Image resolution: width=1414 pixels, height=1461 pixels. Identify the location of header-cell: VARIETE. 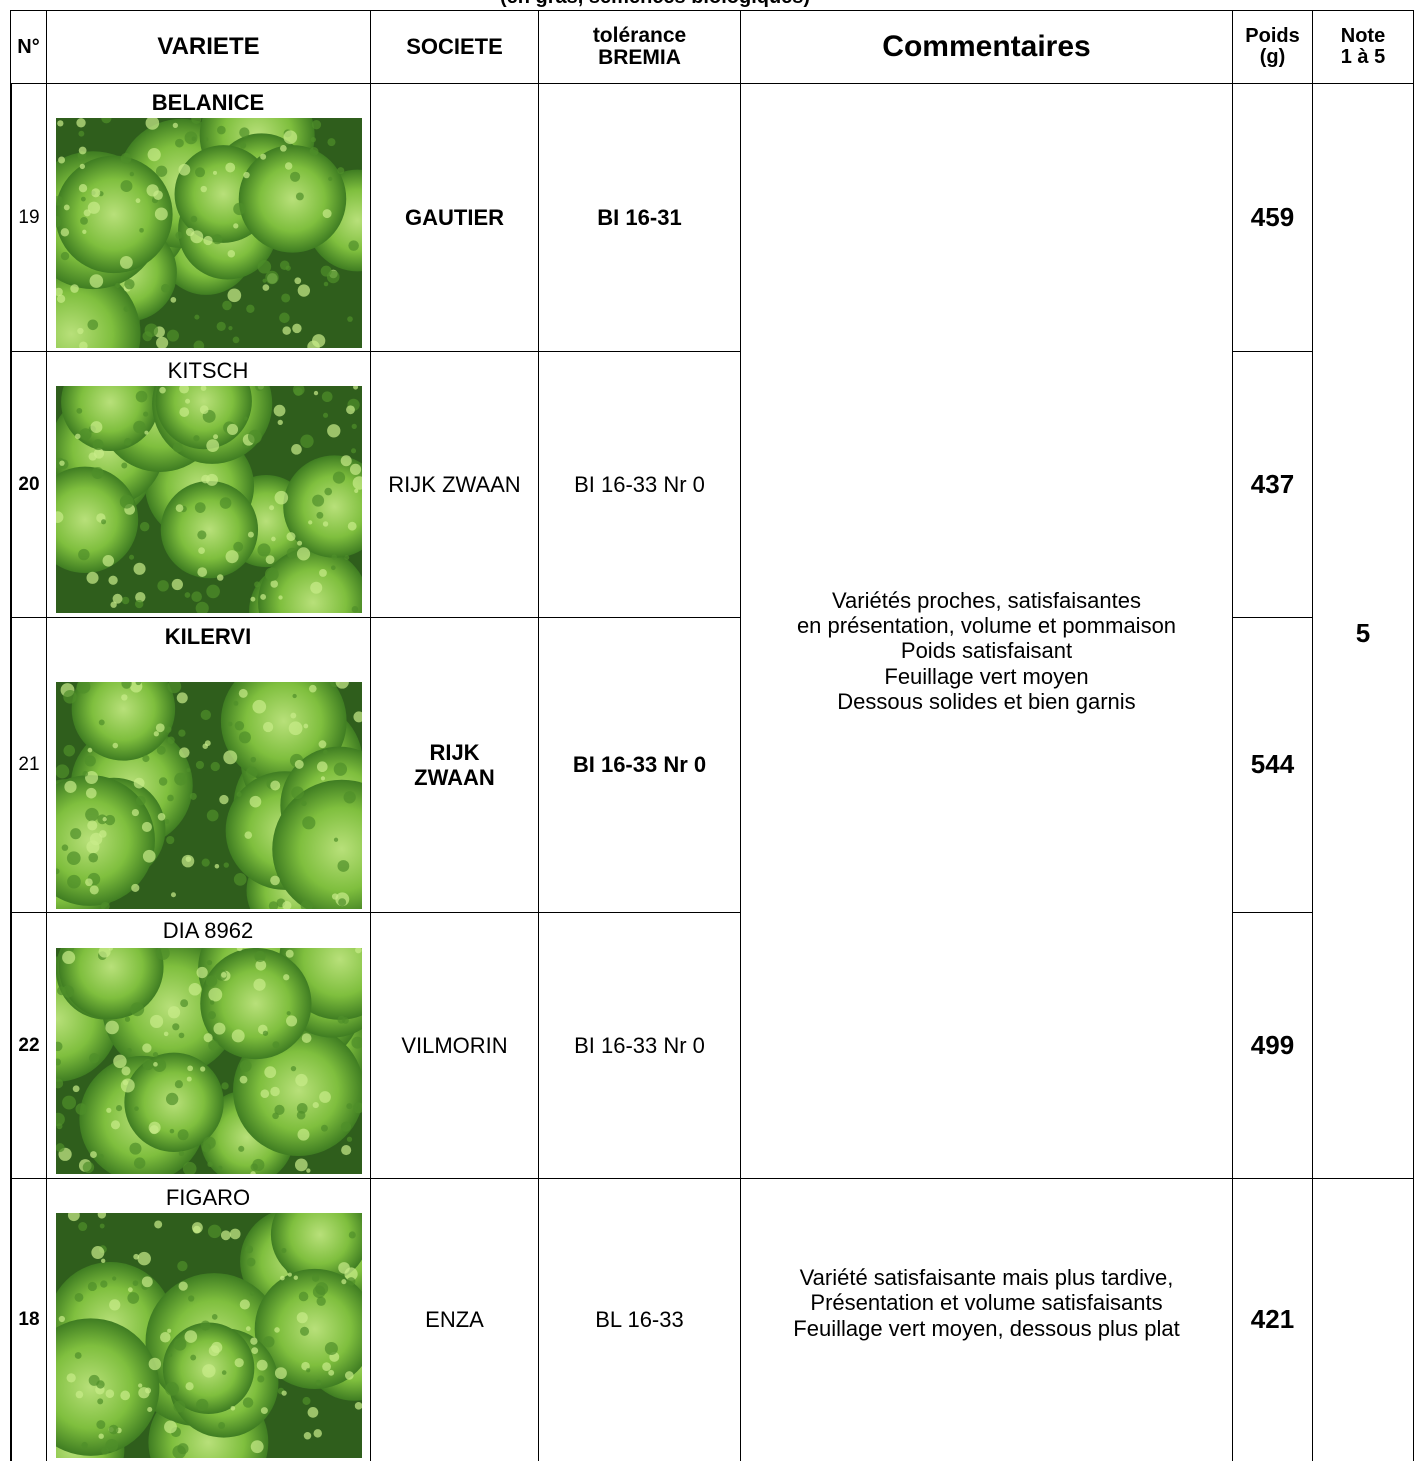
(208, 47).